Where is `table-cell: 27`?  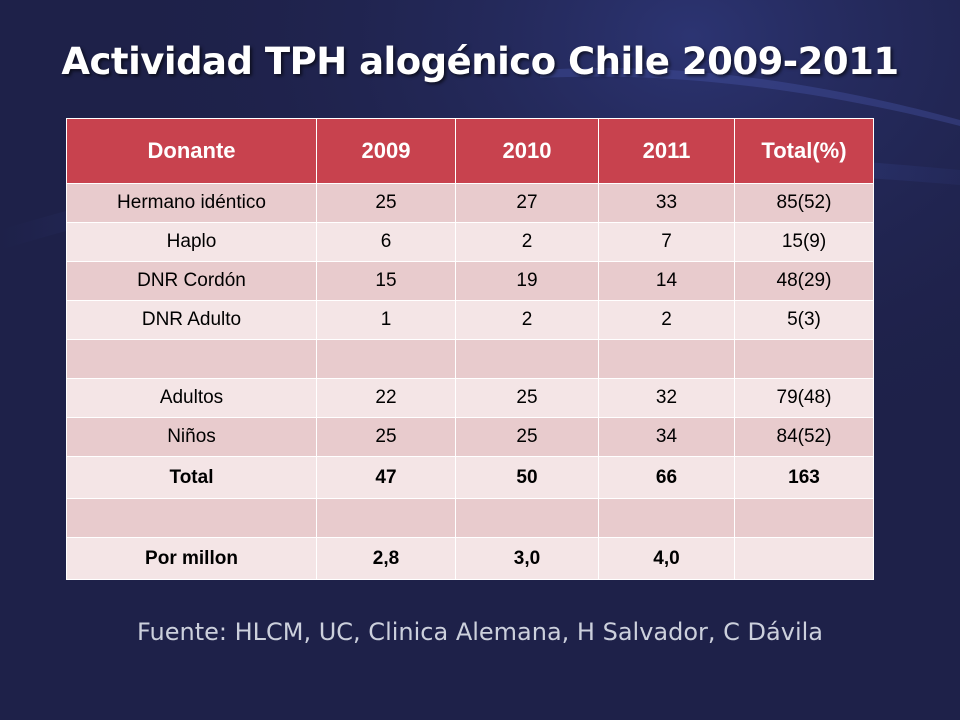 table-cell: 27 is located at coordinates (527, 203).